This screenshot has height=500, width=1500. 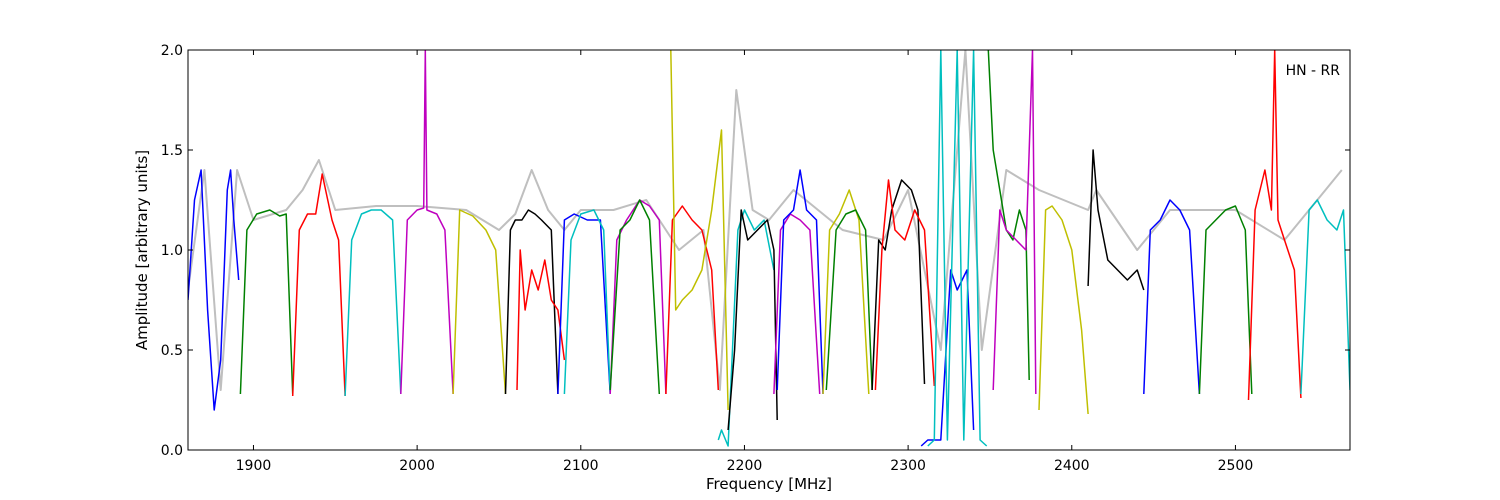 I want to click on x-tick-label: 2000, so click(x=417, y=466).